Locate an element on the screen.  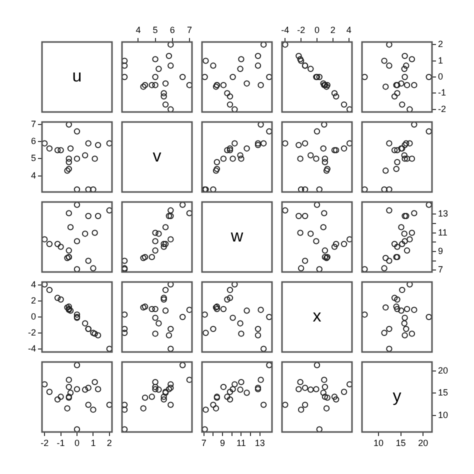
y-tick-label: 15 is located at coordinates (443, 393).